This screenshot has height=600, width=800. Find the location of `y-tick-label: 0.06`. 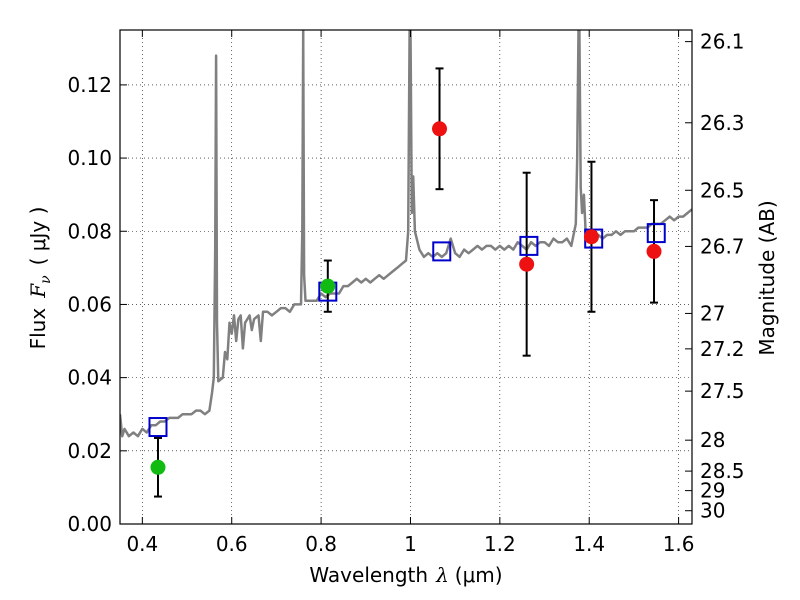

y-tick-label: 0.06 is located at coordinates (89, 304).